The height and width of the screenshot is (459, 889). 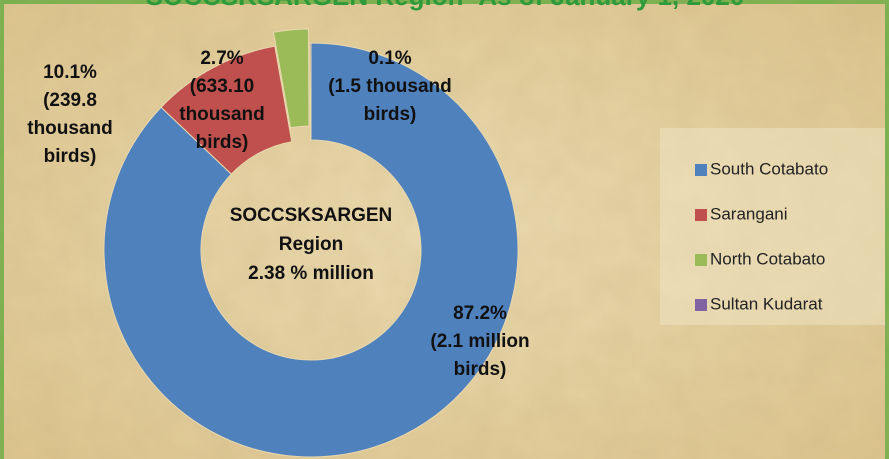 I want to click on center-label: 2.38 % million, so click(x=311, y=273).